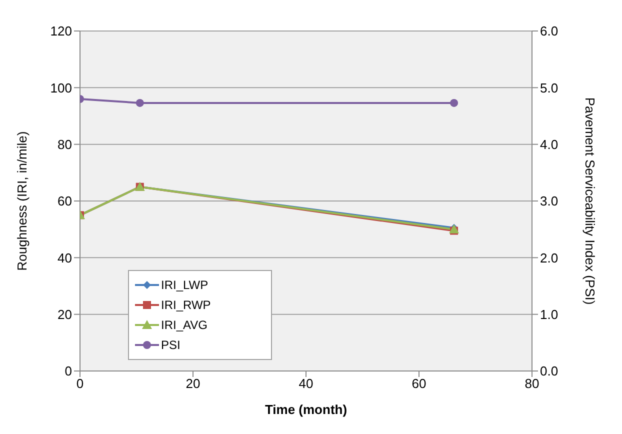  I want to click on x-tick-label: 20, so click(193, 384).